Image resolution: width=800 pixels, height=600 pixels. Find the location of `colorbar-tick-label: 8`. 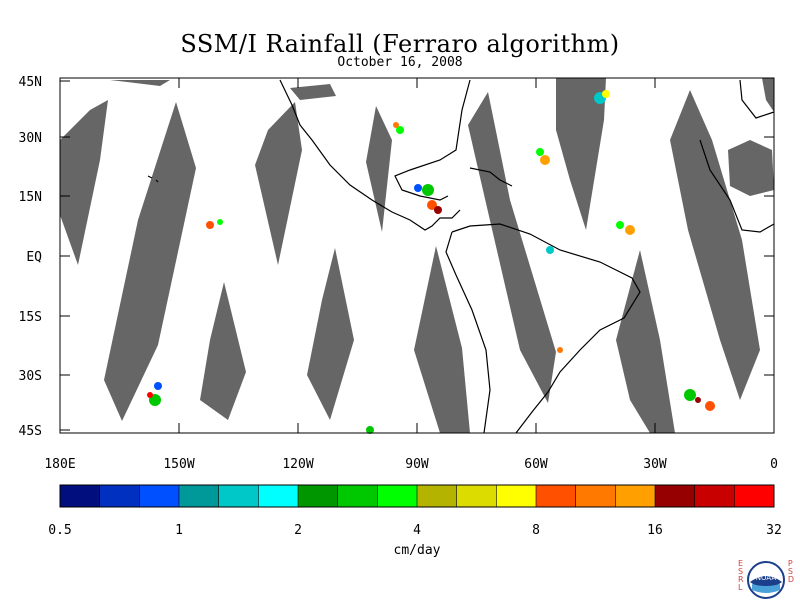

colorbar-tick-label: 8 is located at coordinates (536, 530).